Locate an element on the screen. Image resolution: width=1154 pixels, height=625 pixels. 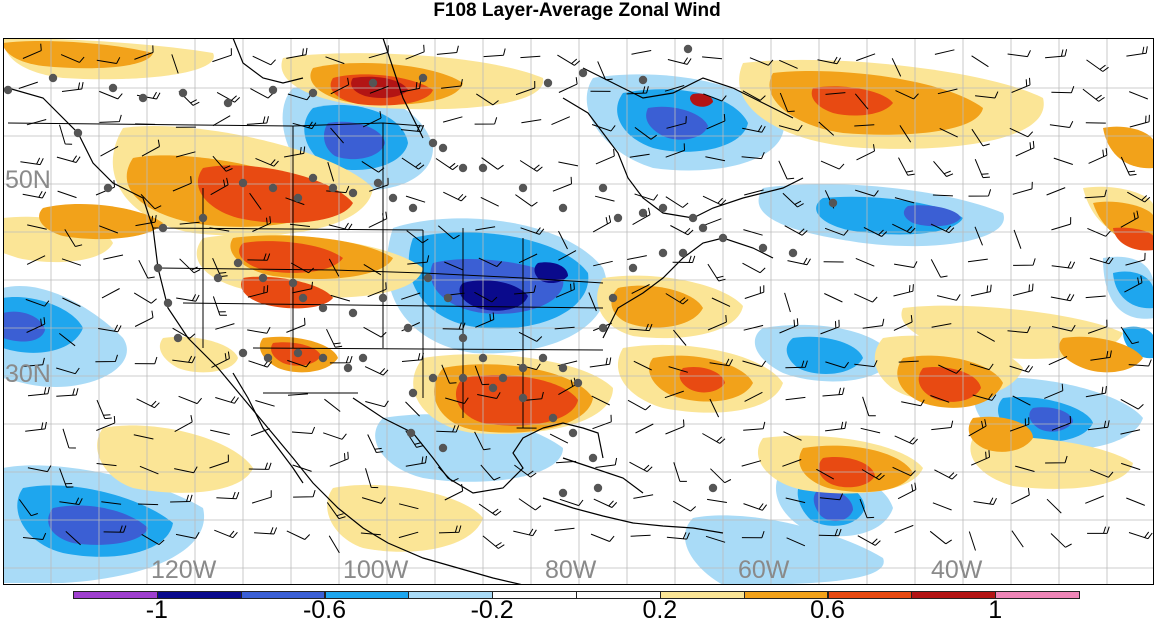
colorbar-tick-label: -0.6 is located at coordinates (324, 610).